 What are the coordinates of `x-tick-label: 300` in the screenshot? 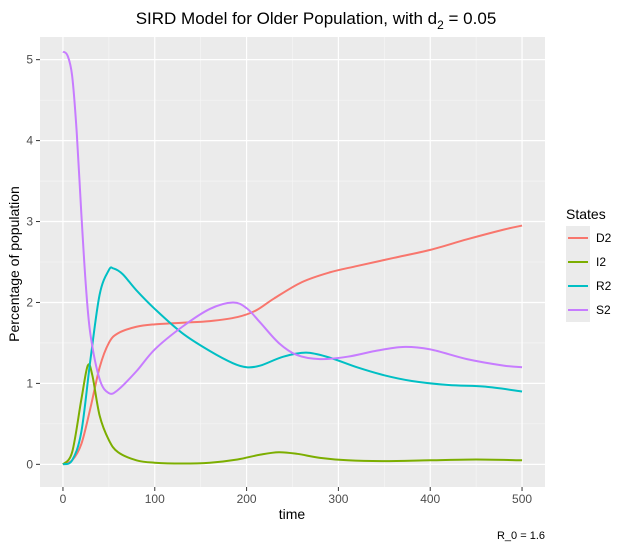 It's located at (338, 499).